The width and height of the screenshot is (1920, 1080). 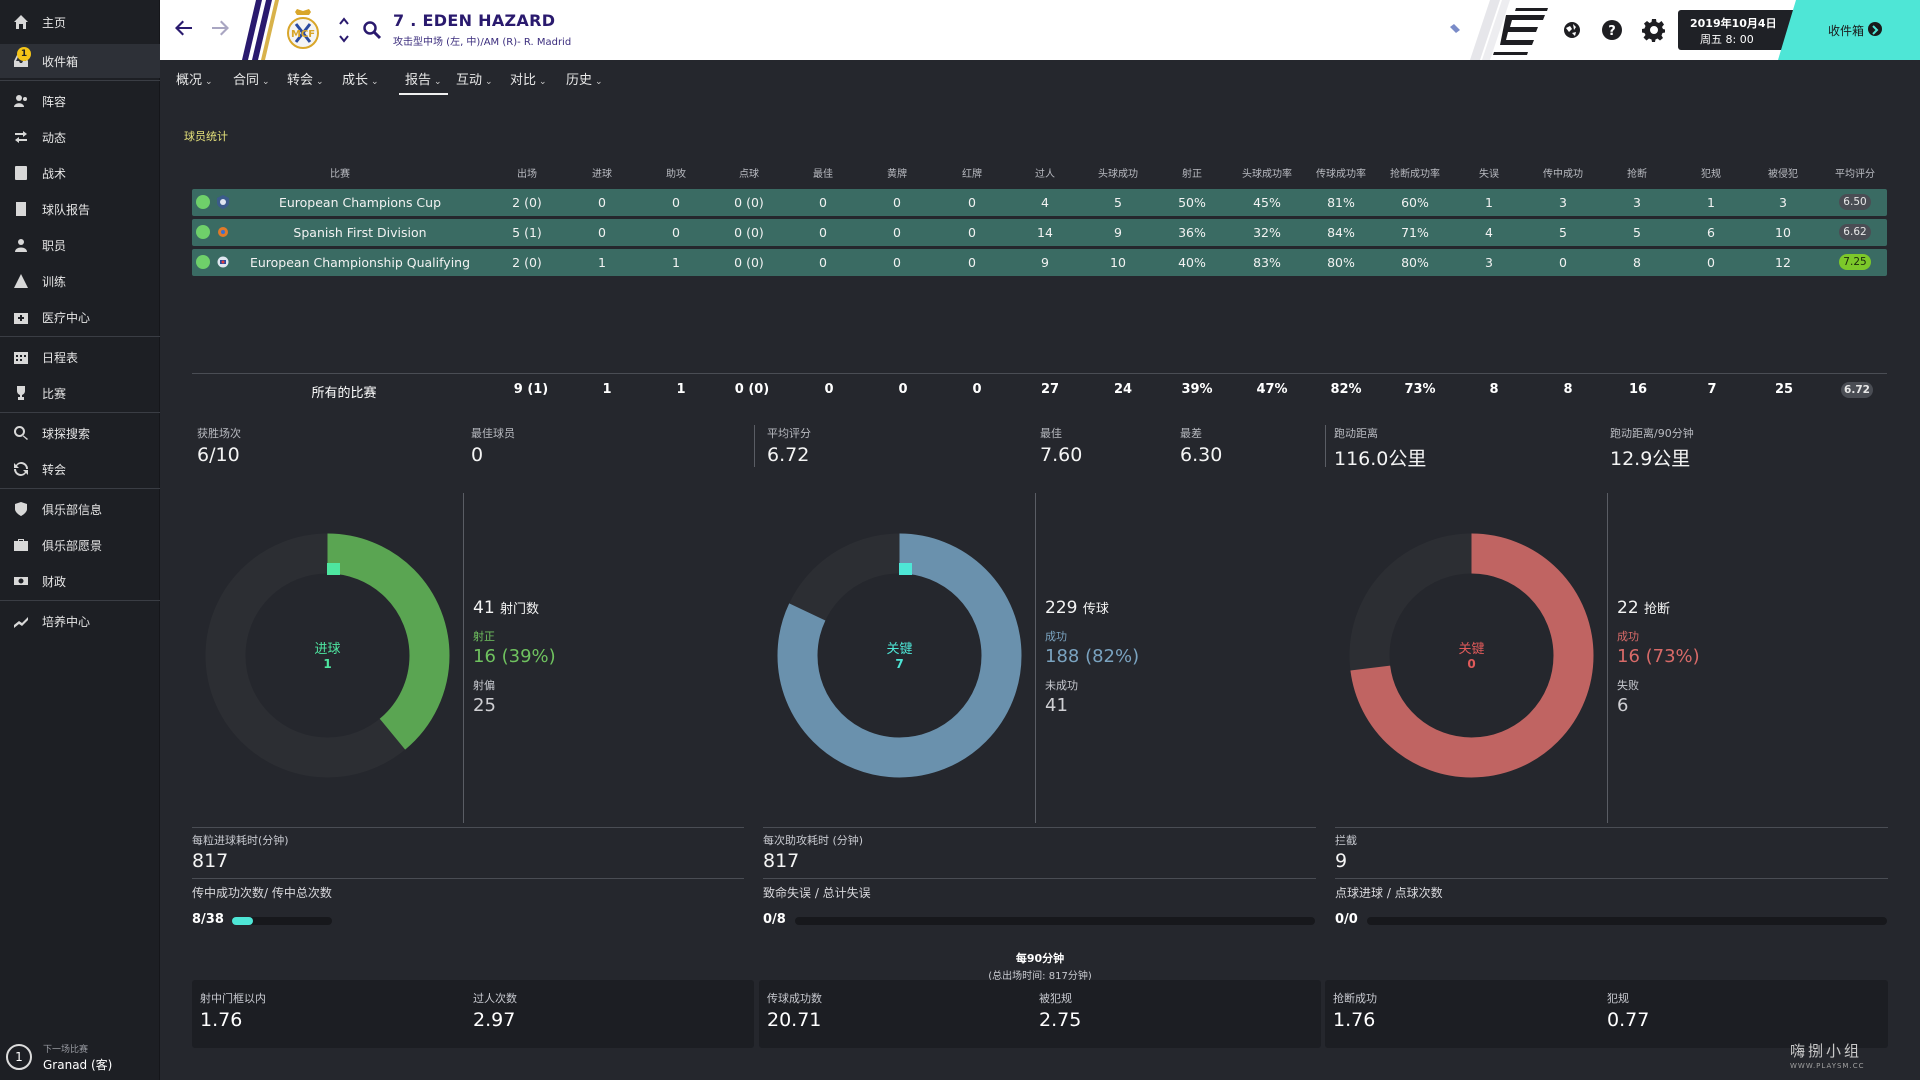 I want to click on watermark-logo: 嗨捌小组 WWW.PLAYSM.CC, so click(x=1827, y=1056).